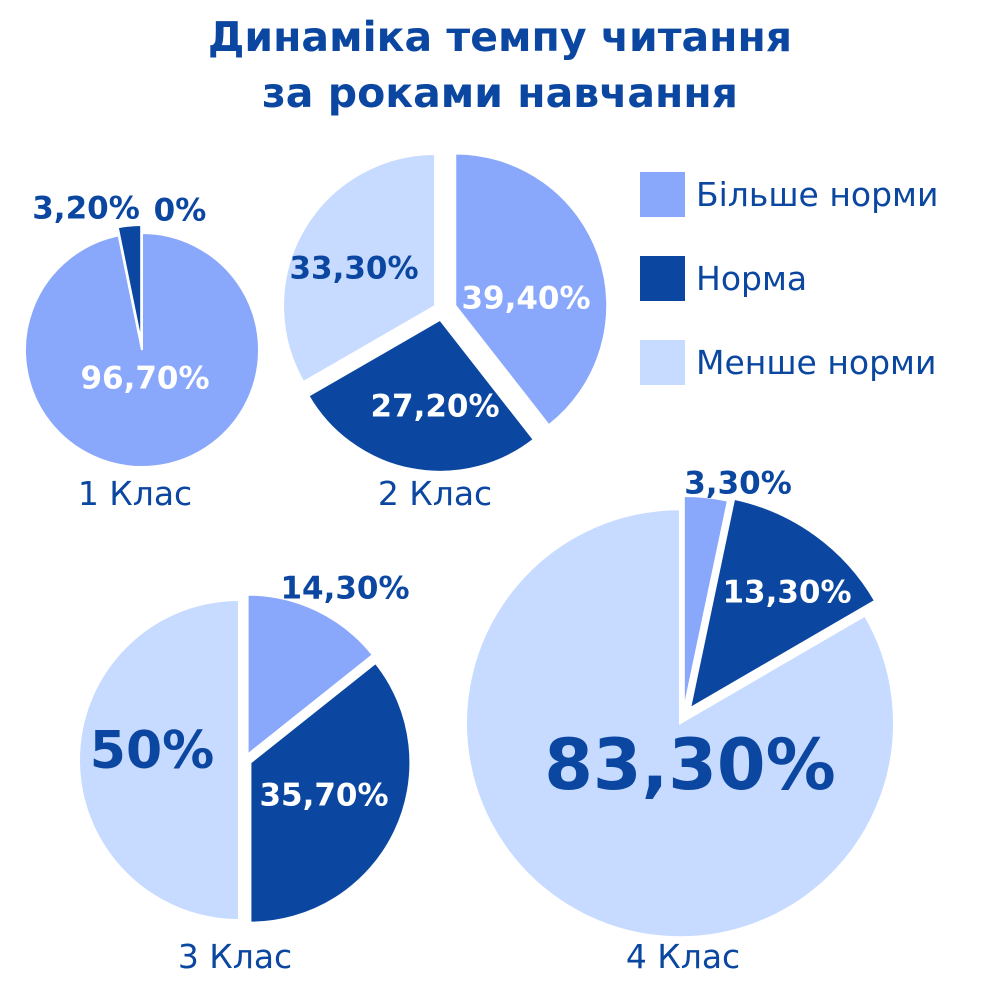 This screenshot has width=1000, height=1000. I want to click on pie1-label-norm: 3,20%, so click(86, 209).